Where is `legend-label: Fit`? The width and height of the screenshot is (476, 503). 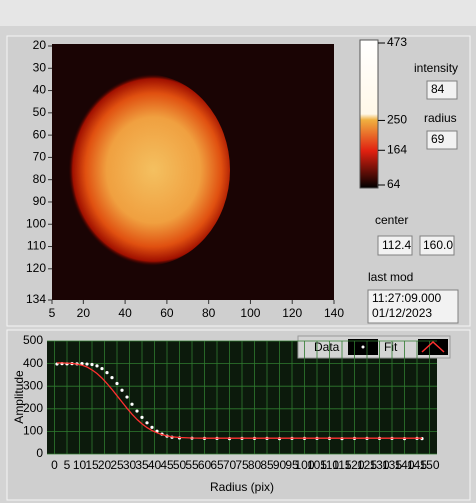
legend-label: Fit is located at coordinates (391, 347).